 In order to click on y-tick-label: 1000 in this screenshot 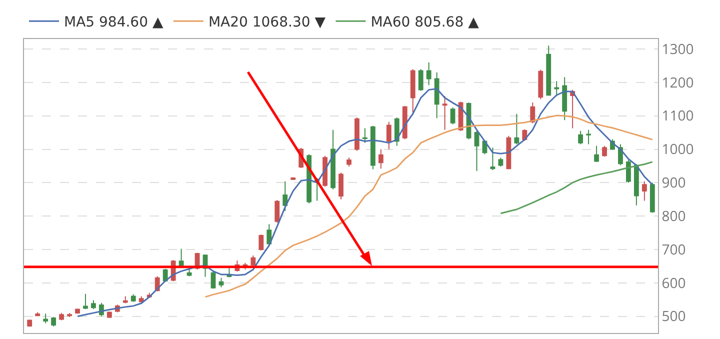, I will do `click(678, 150)`.